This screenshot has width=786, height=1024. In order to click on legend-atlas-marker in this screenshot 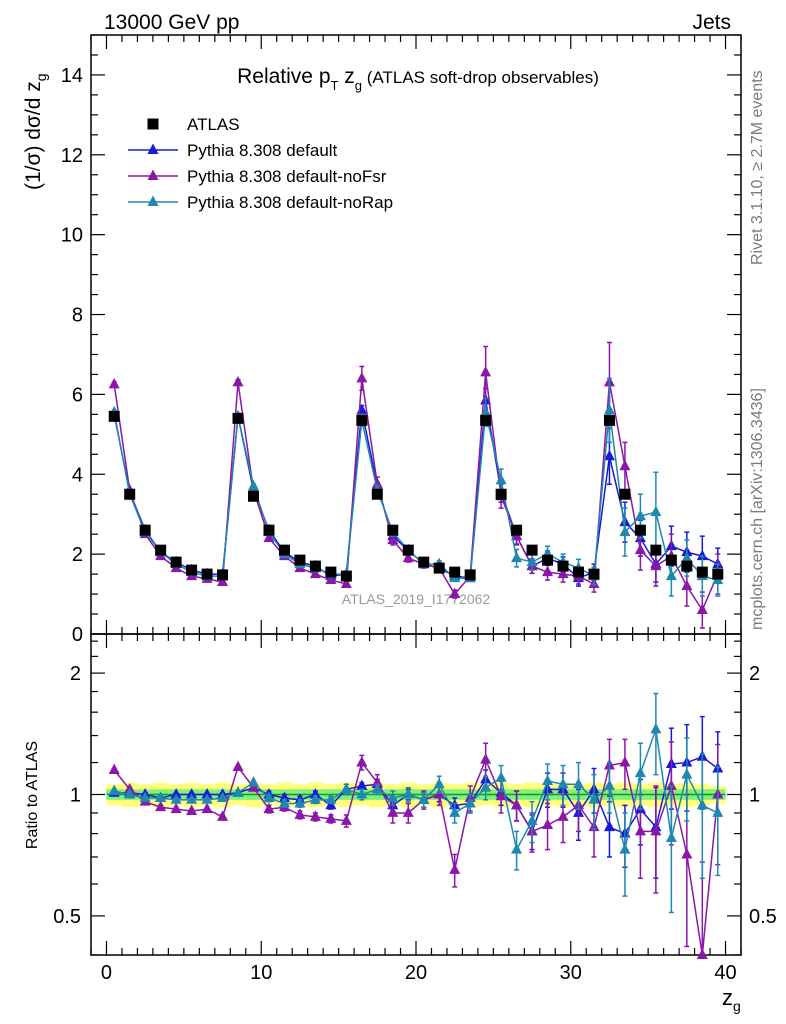, I will do `click(153, 124)`.